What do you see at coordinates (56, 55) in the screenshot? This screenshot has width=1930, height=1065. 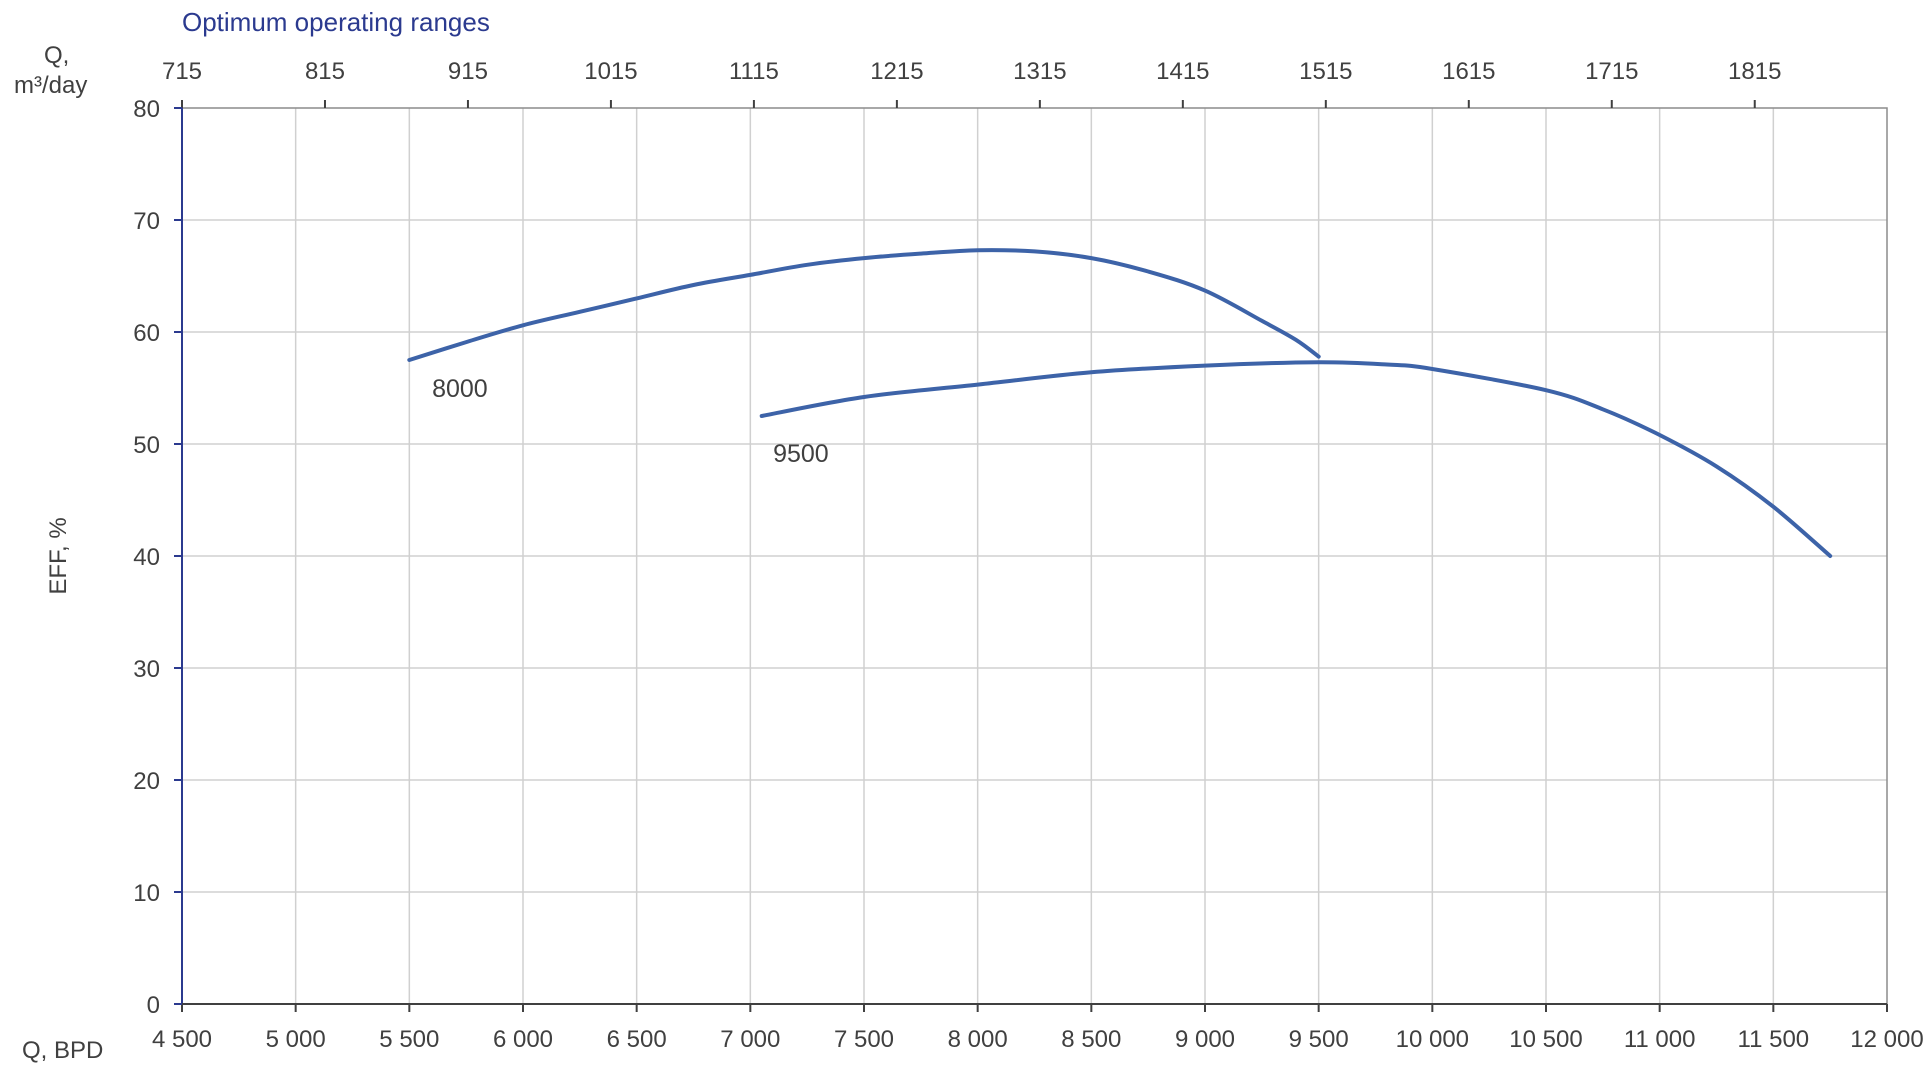 I see `x2-axis-label-line1: Q,` at bounding box center [56, 55].